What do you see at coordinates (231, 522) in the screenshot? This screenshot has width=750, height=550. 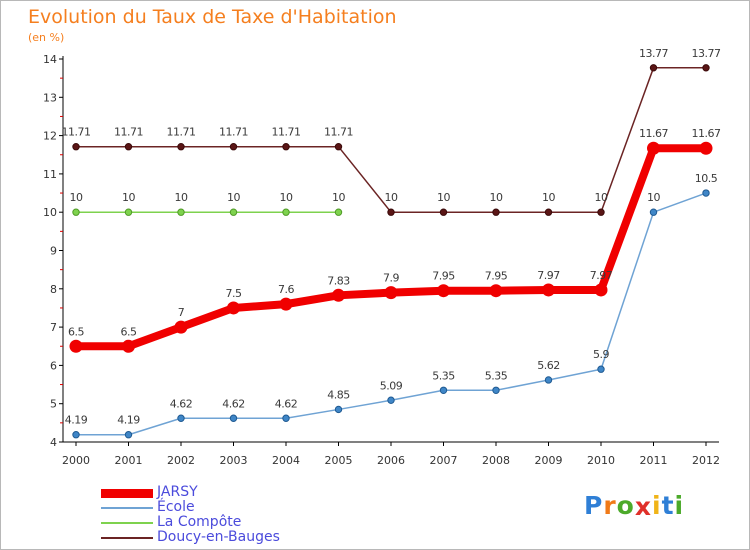 I see `legend-item: La Compôte` at bounding box center [231, 522].